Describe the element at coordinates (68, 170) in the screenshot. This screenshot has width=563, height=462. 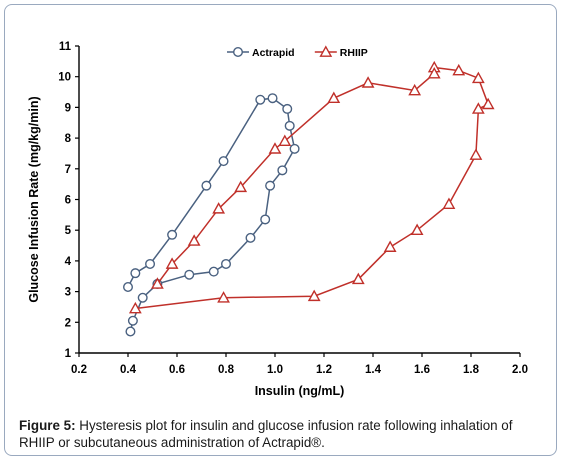
I see `y-tick-label: 7` at that location.